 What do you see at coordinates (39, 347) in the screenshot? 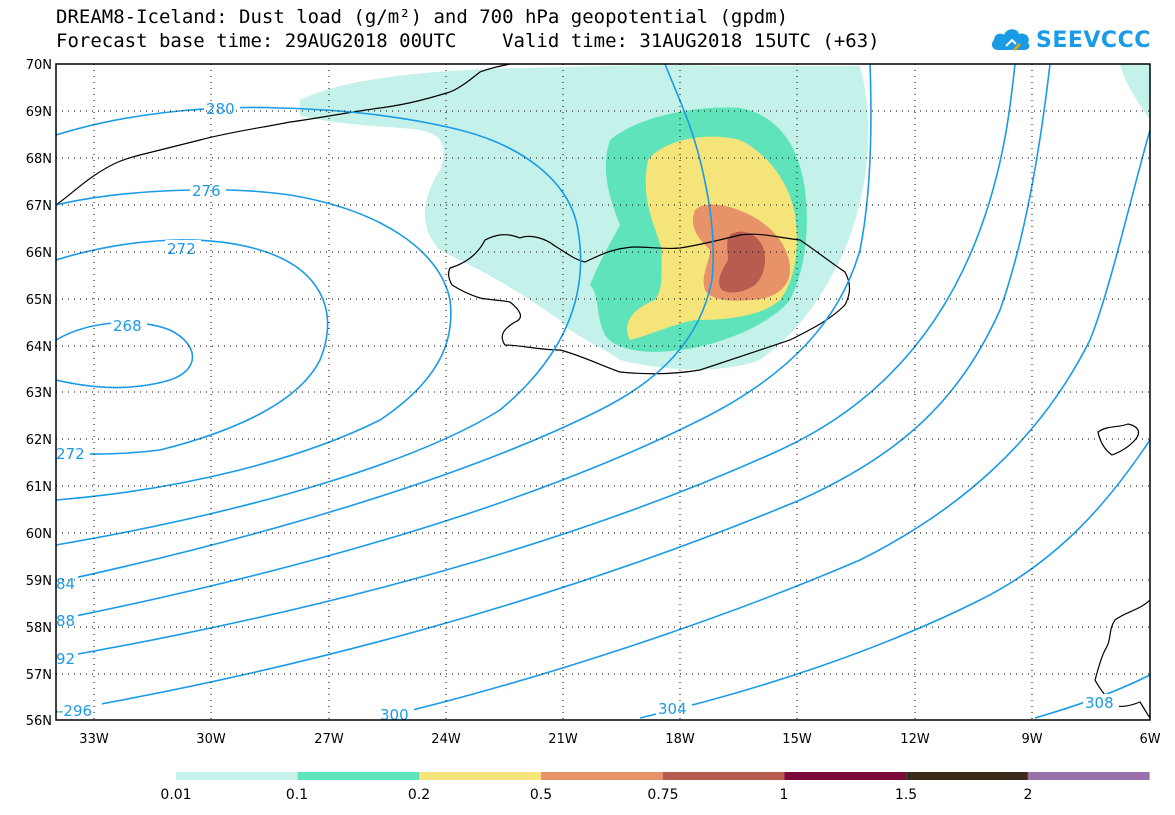
I see `lat-label: 64N` at bounding box center [39, 347].